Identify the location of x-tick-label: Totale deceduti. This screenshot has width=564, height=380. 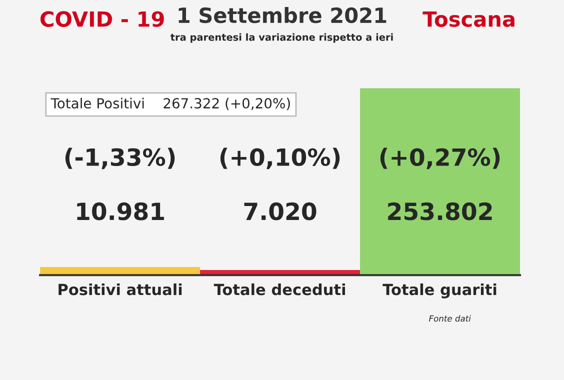
(279, 289).